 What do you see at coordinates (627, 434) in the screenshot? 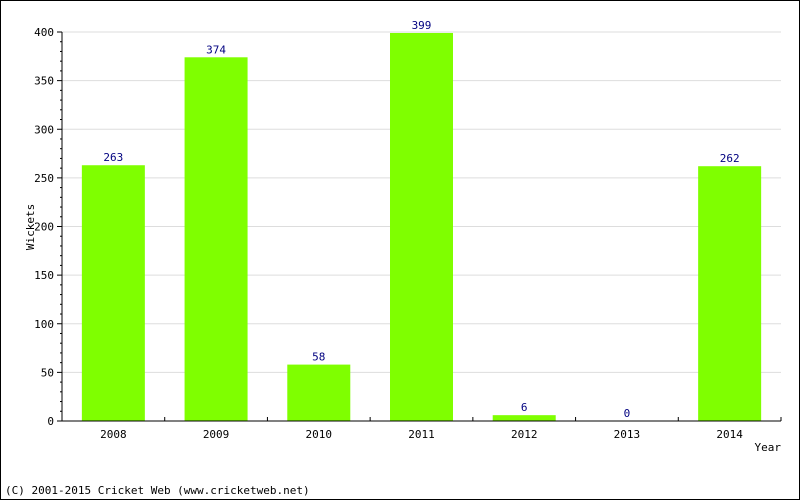
I see `x-tick-label: 2013` at bounding box center [627, 434].